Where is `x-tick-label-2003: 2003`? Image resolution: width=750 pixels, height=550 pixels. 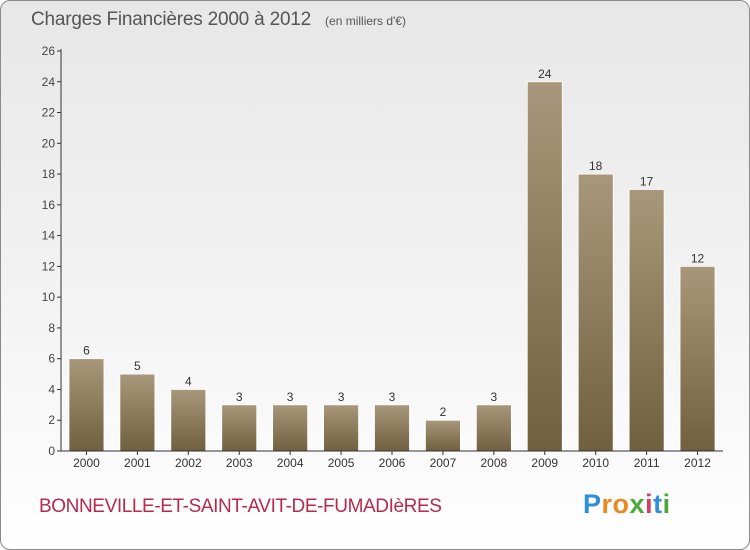 x-tick-label-2003: 2003 is located at coordinates (239, 463).